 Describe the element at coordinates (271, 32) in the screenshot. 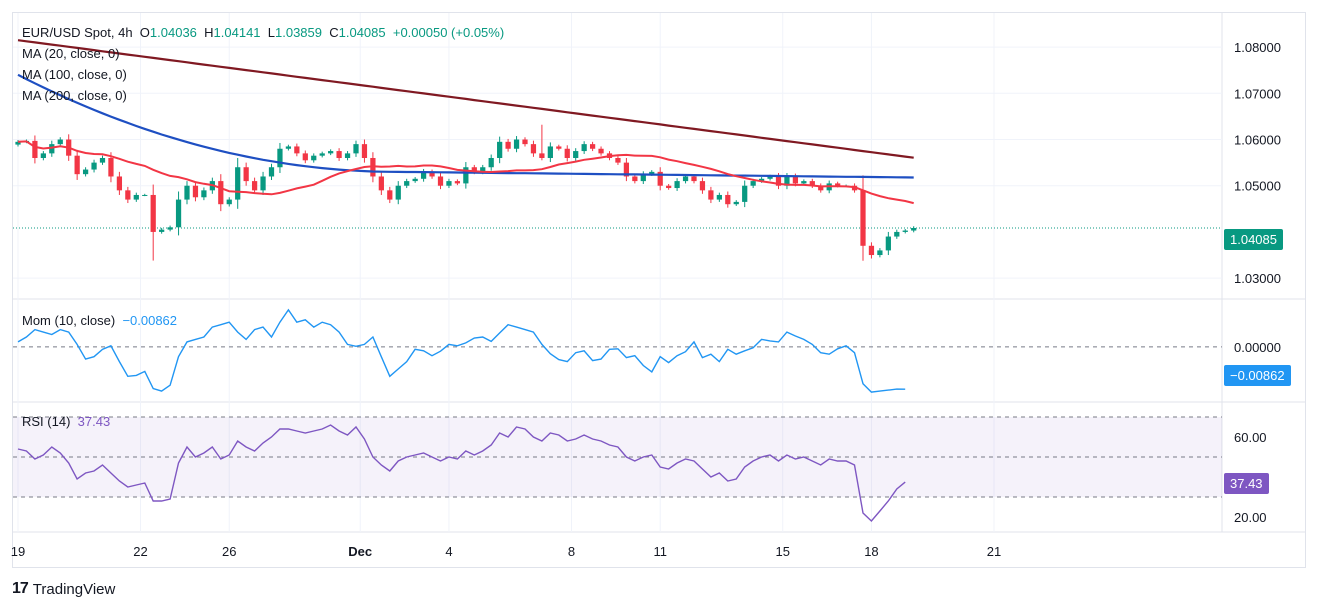

I see `low-label: L` at that location.